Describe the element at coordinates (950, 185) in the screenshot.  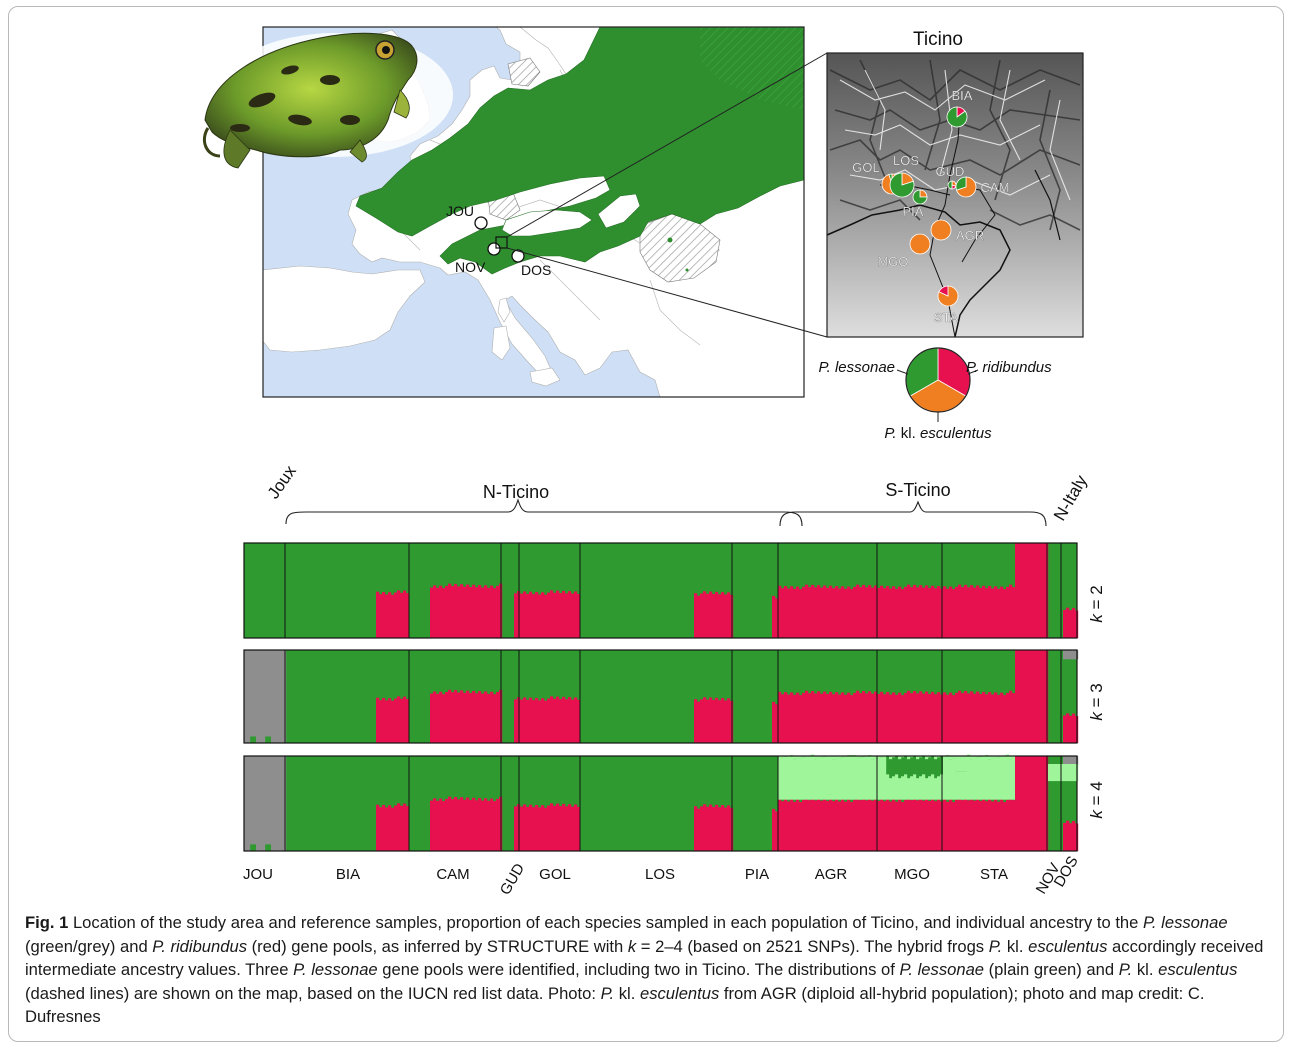
I see `pie-gud-slice` at that location.